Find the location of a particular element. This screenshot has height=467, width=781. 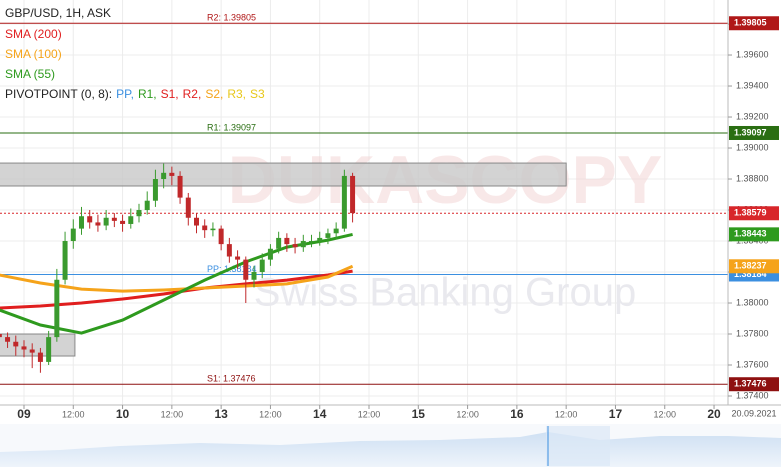

x-tick-label: 20 is located at coordinates (714, 414).